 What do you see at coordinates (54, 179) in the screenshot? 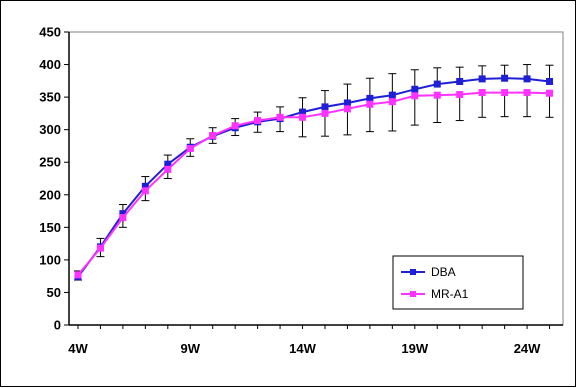
I see `y-axis: 0 50 100 150 200 250 300 350 400 450` at bounding box center [54, 179].